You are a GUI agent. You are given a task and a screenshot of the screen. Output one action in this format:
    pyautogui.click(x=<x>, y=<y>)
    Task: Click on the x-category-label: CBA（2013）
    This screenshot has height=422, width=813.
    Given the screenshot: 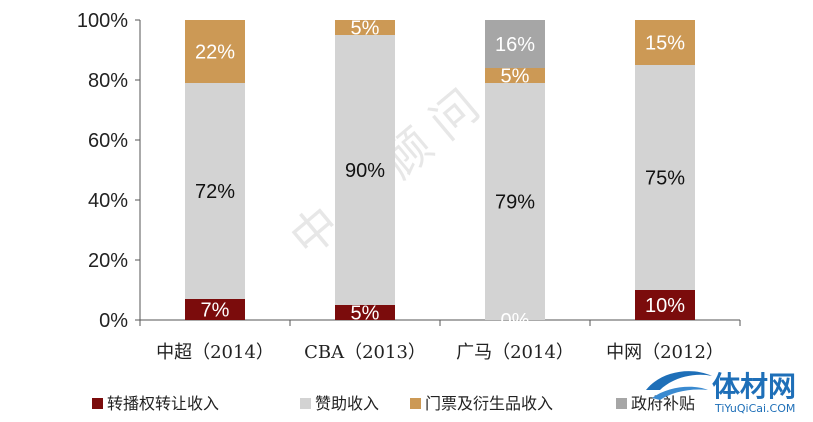 What is the action you would take?
    pyautogui.click(x=365, y=352)
    